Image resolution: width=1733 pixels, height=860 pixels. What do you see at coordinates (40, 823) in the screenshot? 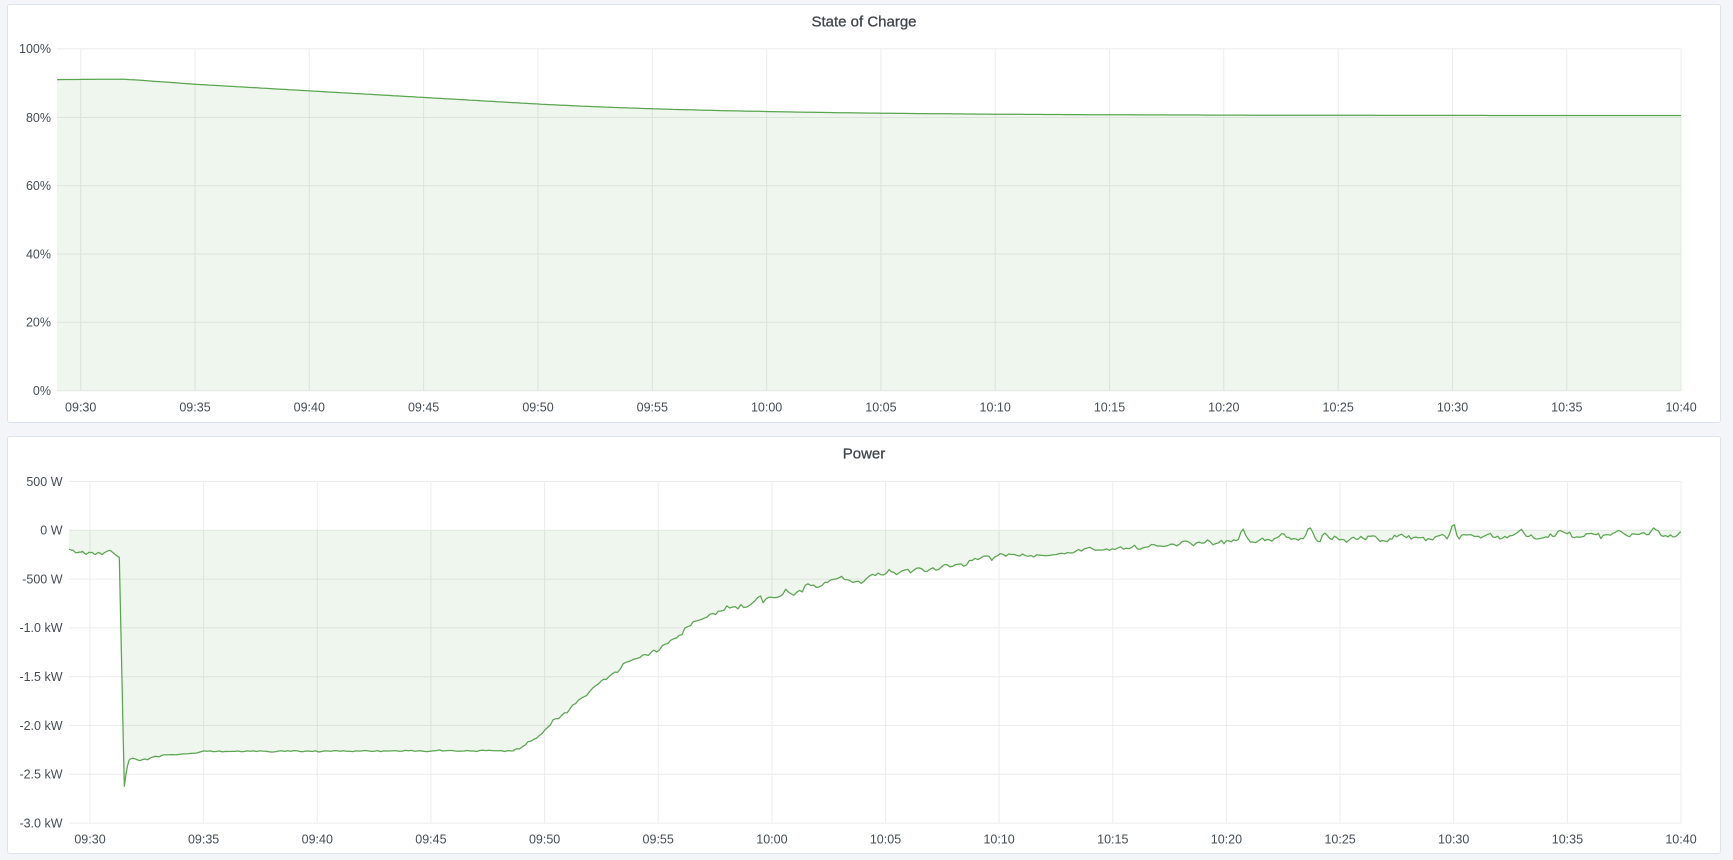
I see `svg-text: -3.0 kW` at bounding box center [40, 823].